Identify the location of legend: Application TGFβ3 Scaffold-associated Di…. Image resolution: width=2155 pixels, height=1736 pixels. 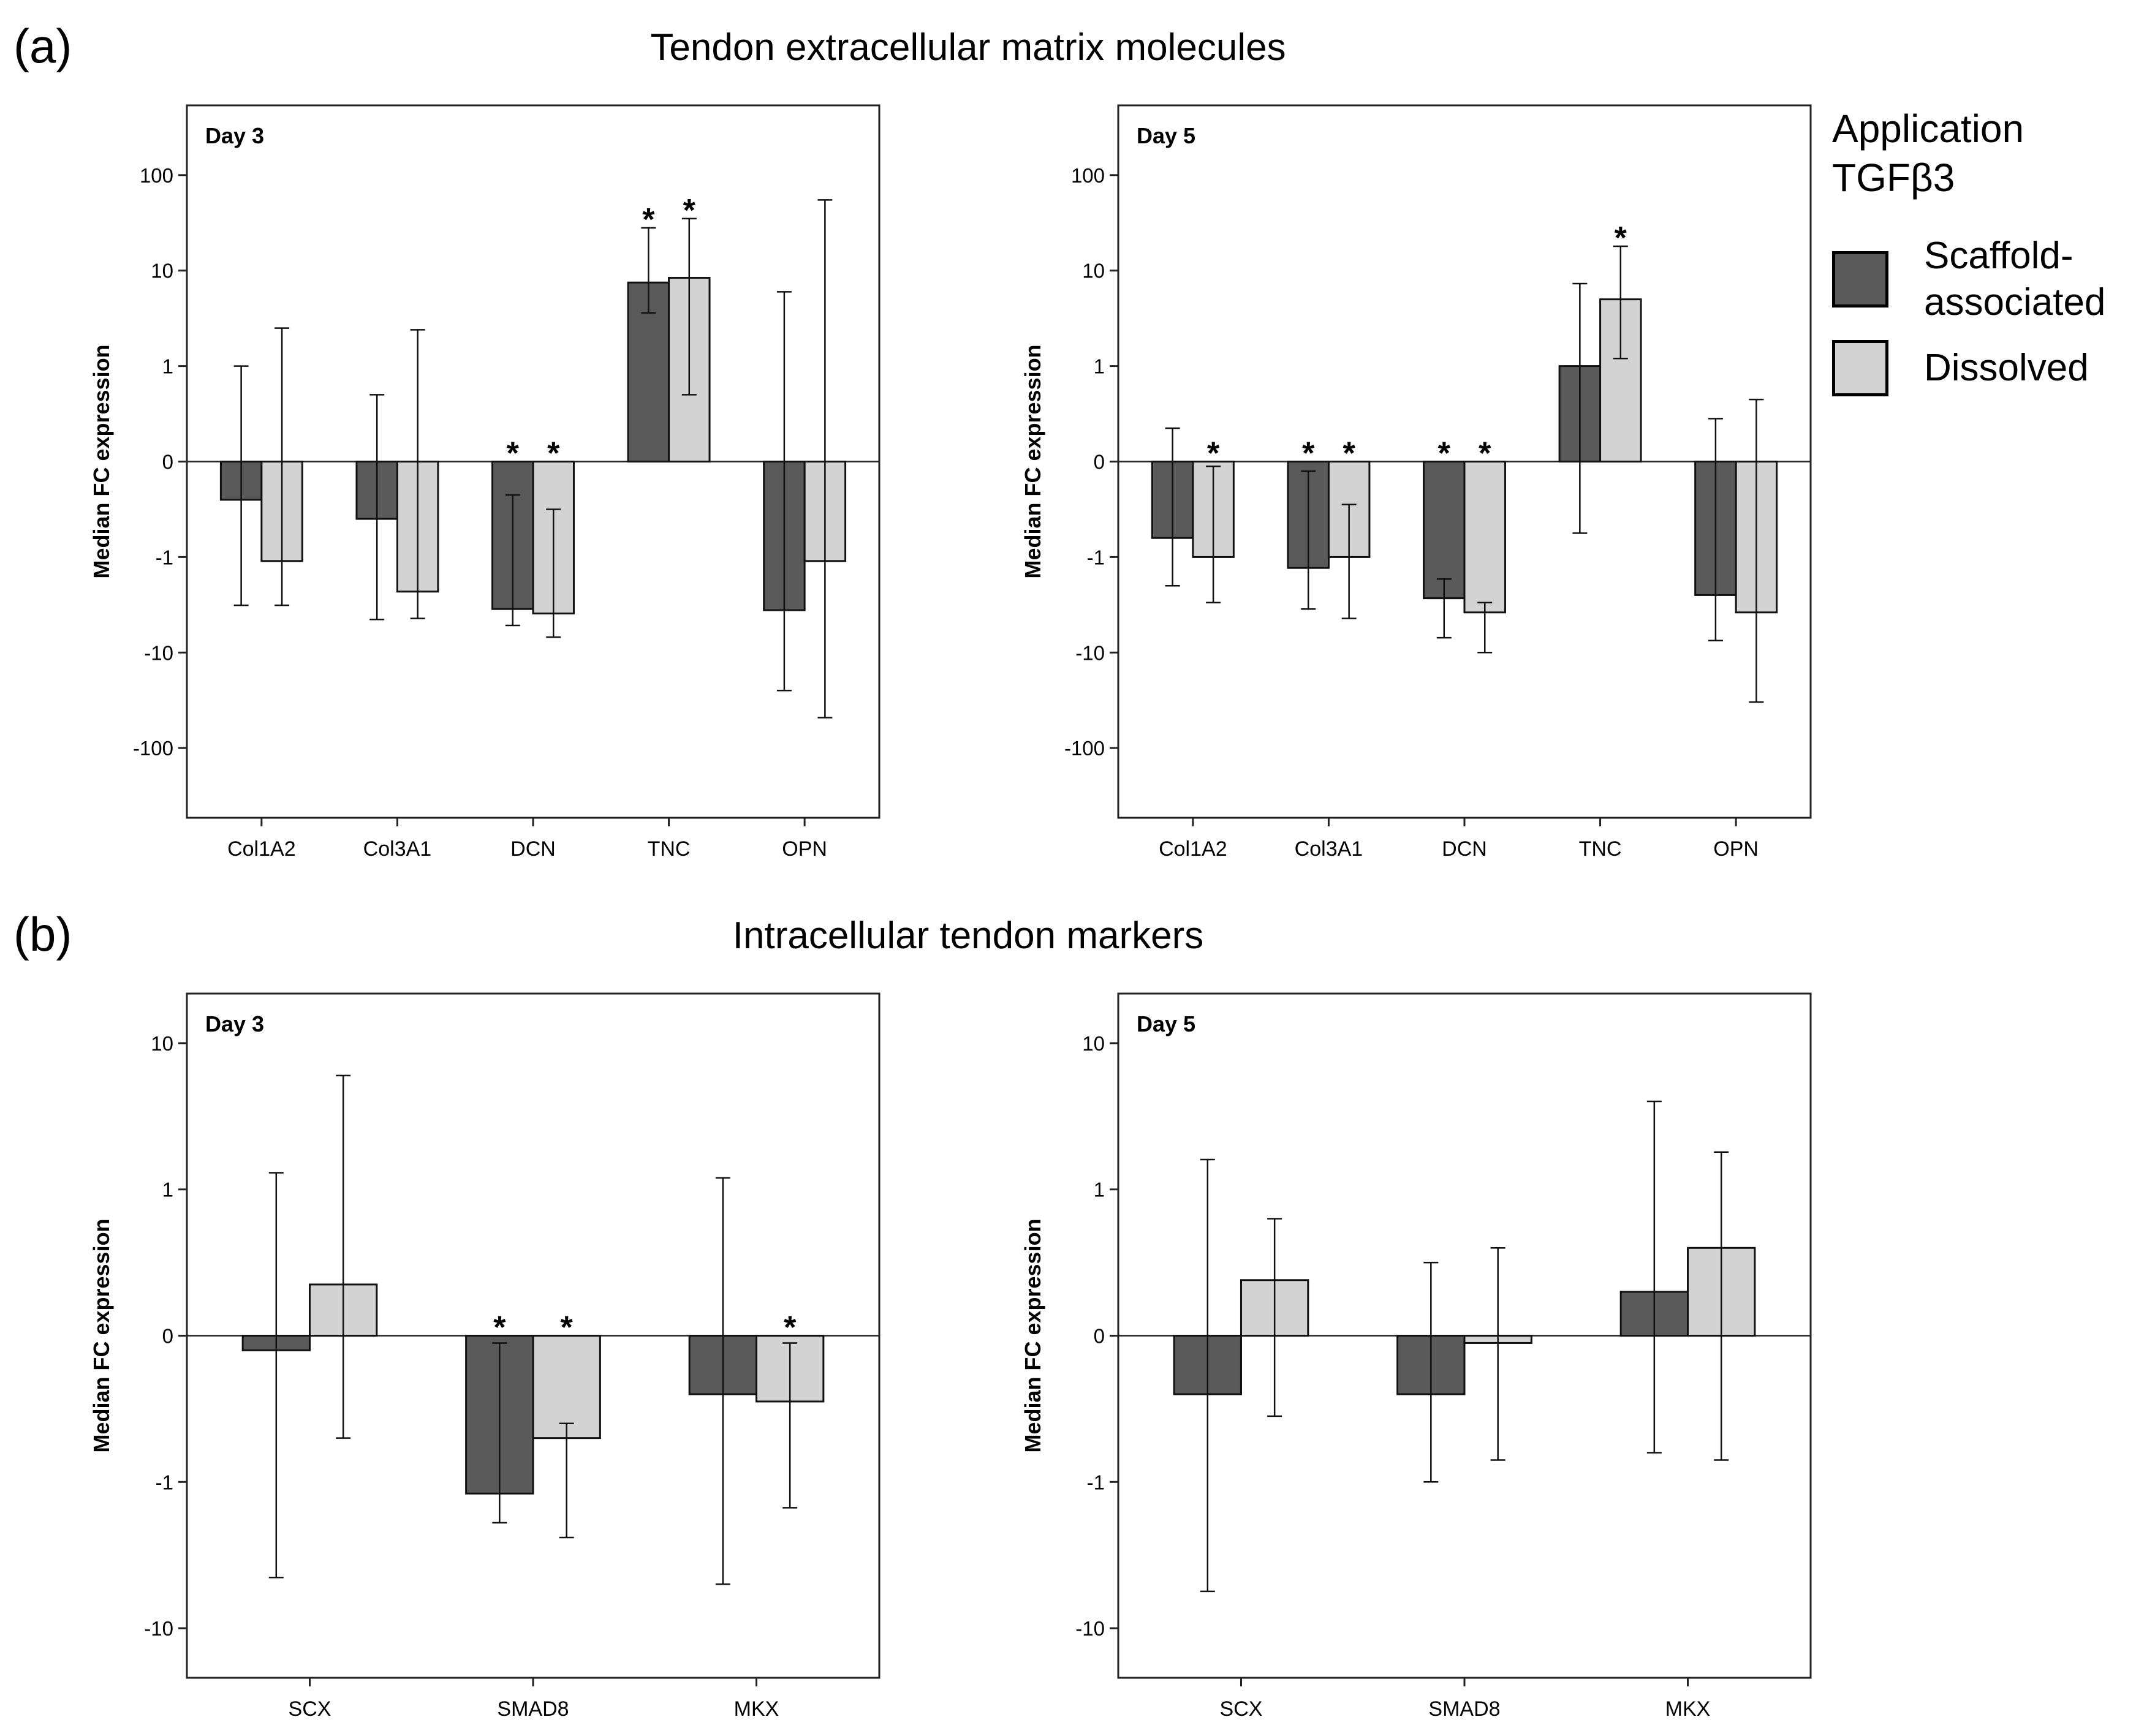
(1991, 250).